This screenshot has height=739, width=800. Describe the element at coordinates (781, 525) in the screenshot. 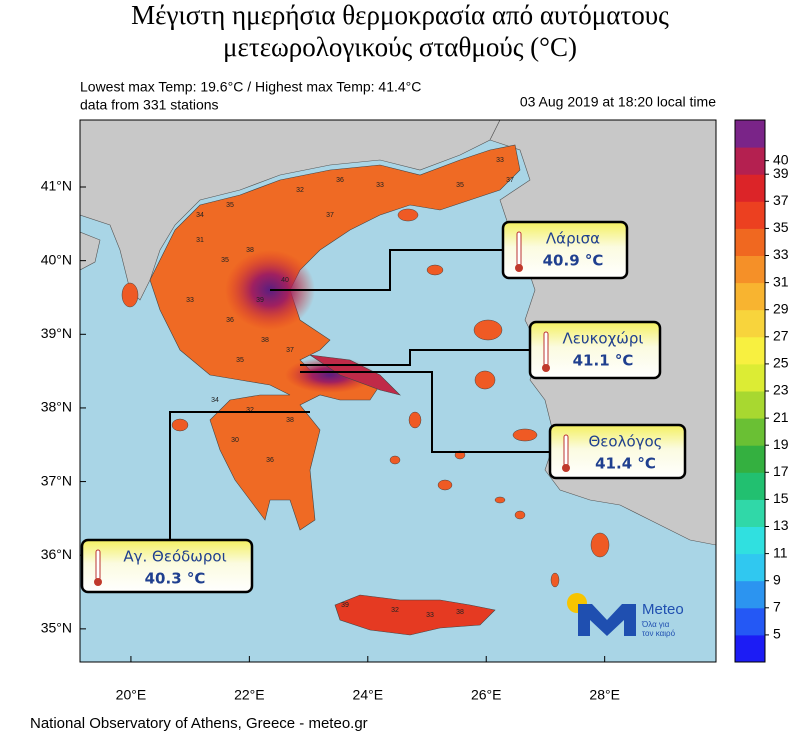

I see `colorbar-tick-label: 13` at that location.